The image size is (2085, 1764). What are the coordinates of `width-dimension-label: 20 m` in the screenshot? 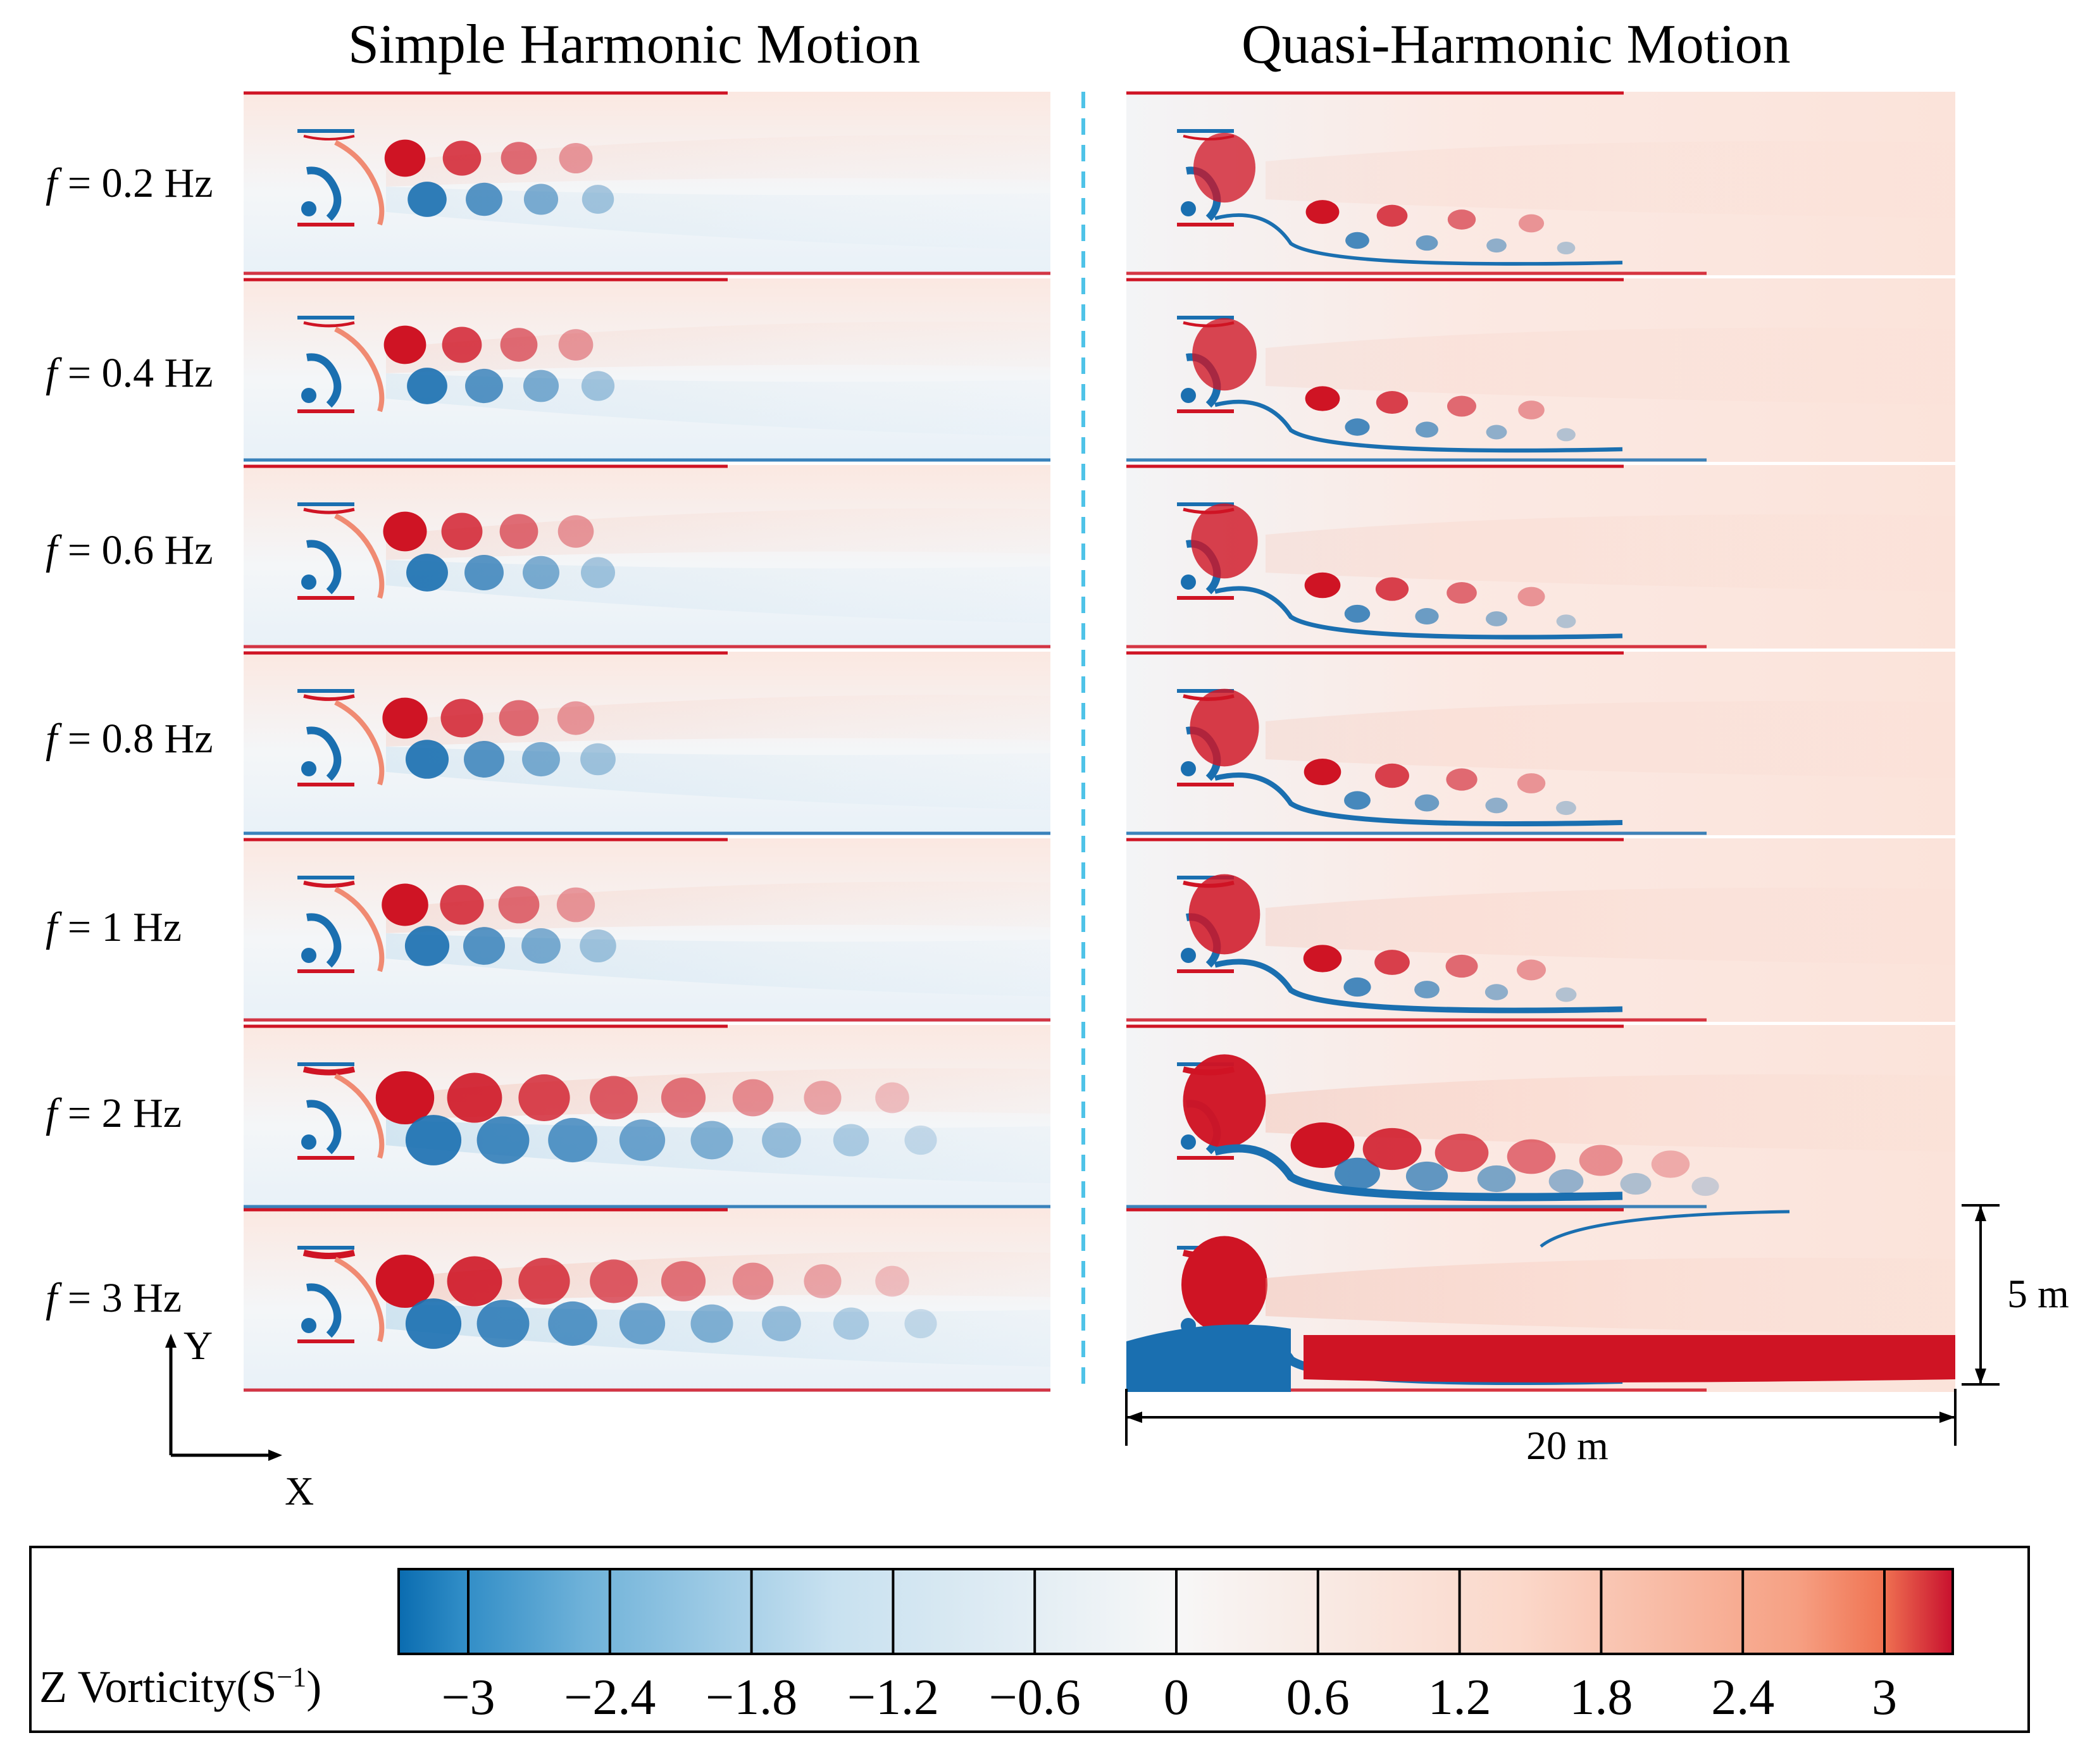 It's located at (1567, 1445).